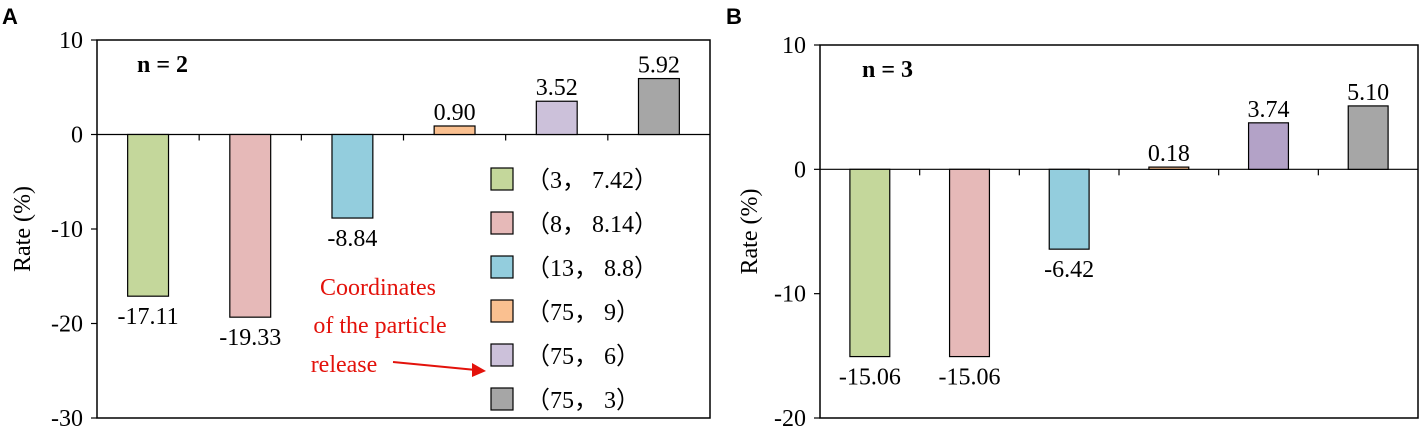 The image size is (1423, 432). Describe the element at coordinates (1368, 93) in the screenshot. I see `data-label: 5.10` at that location.